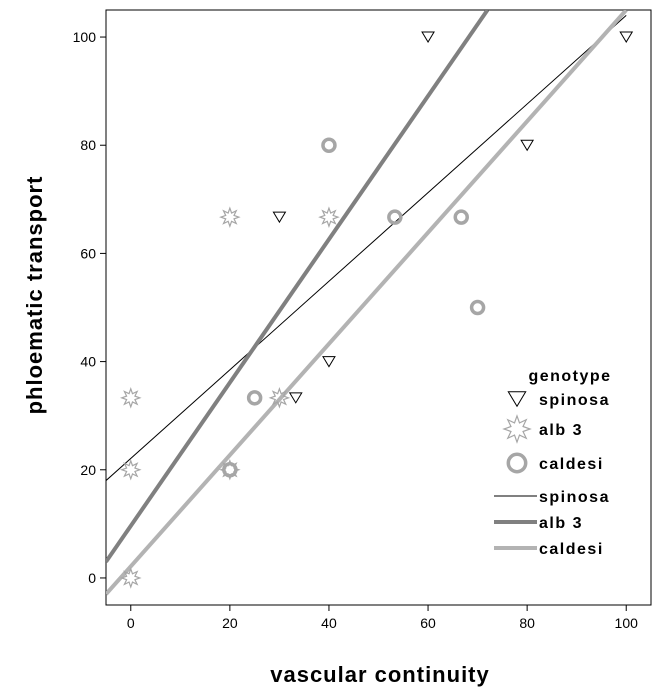 The height and width of the screenshot is (691, 662). What do you see at coordinates (85, 37) in the screenshot?
I see `y-tick-label: 100` at bounding box center [85, 37].